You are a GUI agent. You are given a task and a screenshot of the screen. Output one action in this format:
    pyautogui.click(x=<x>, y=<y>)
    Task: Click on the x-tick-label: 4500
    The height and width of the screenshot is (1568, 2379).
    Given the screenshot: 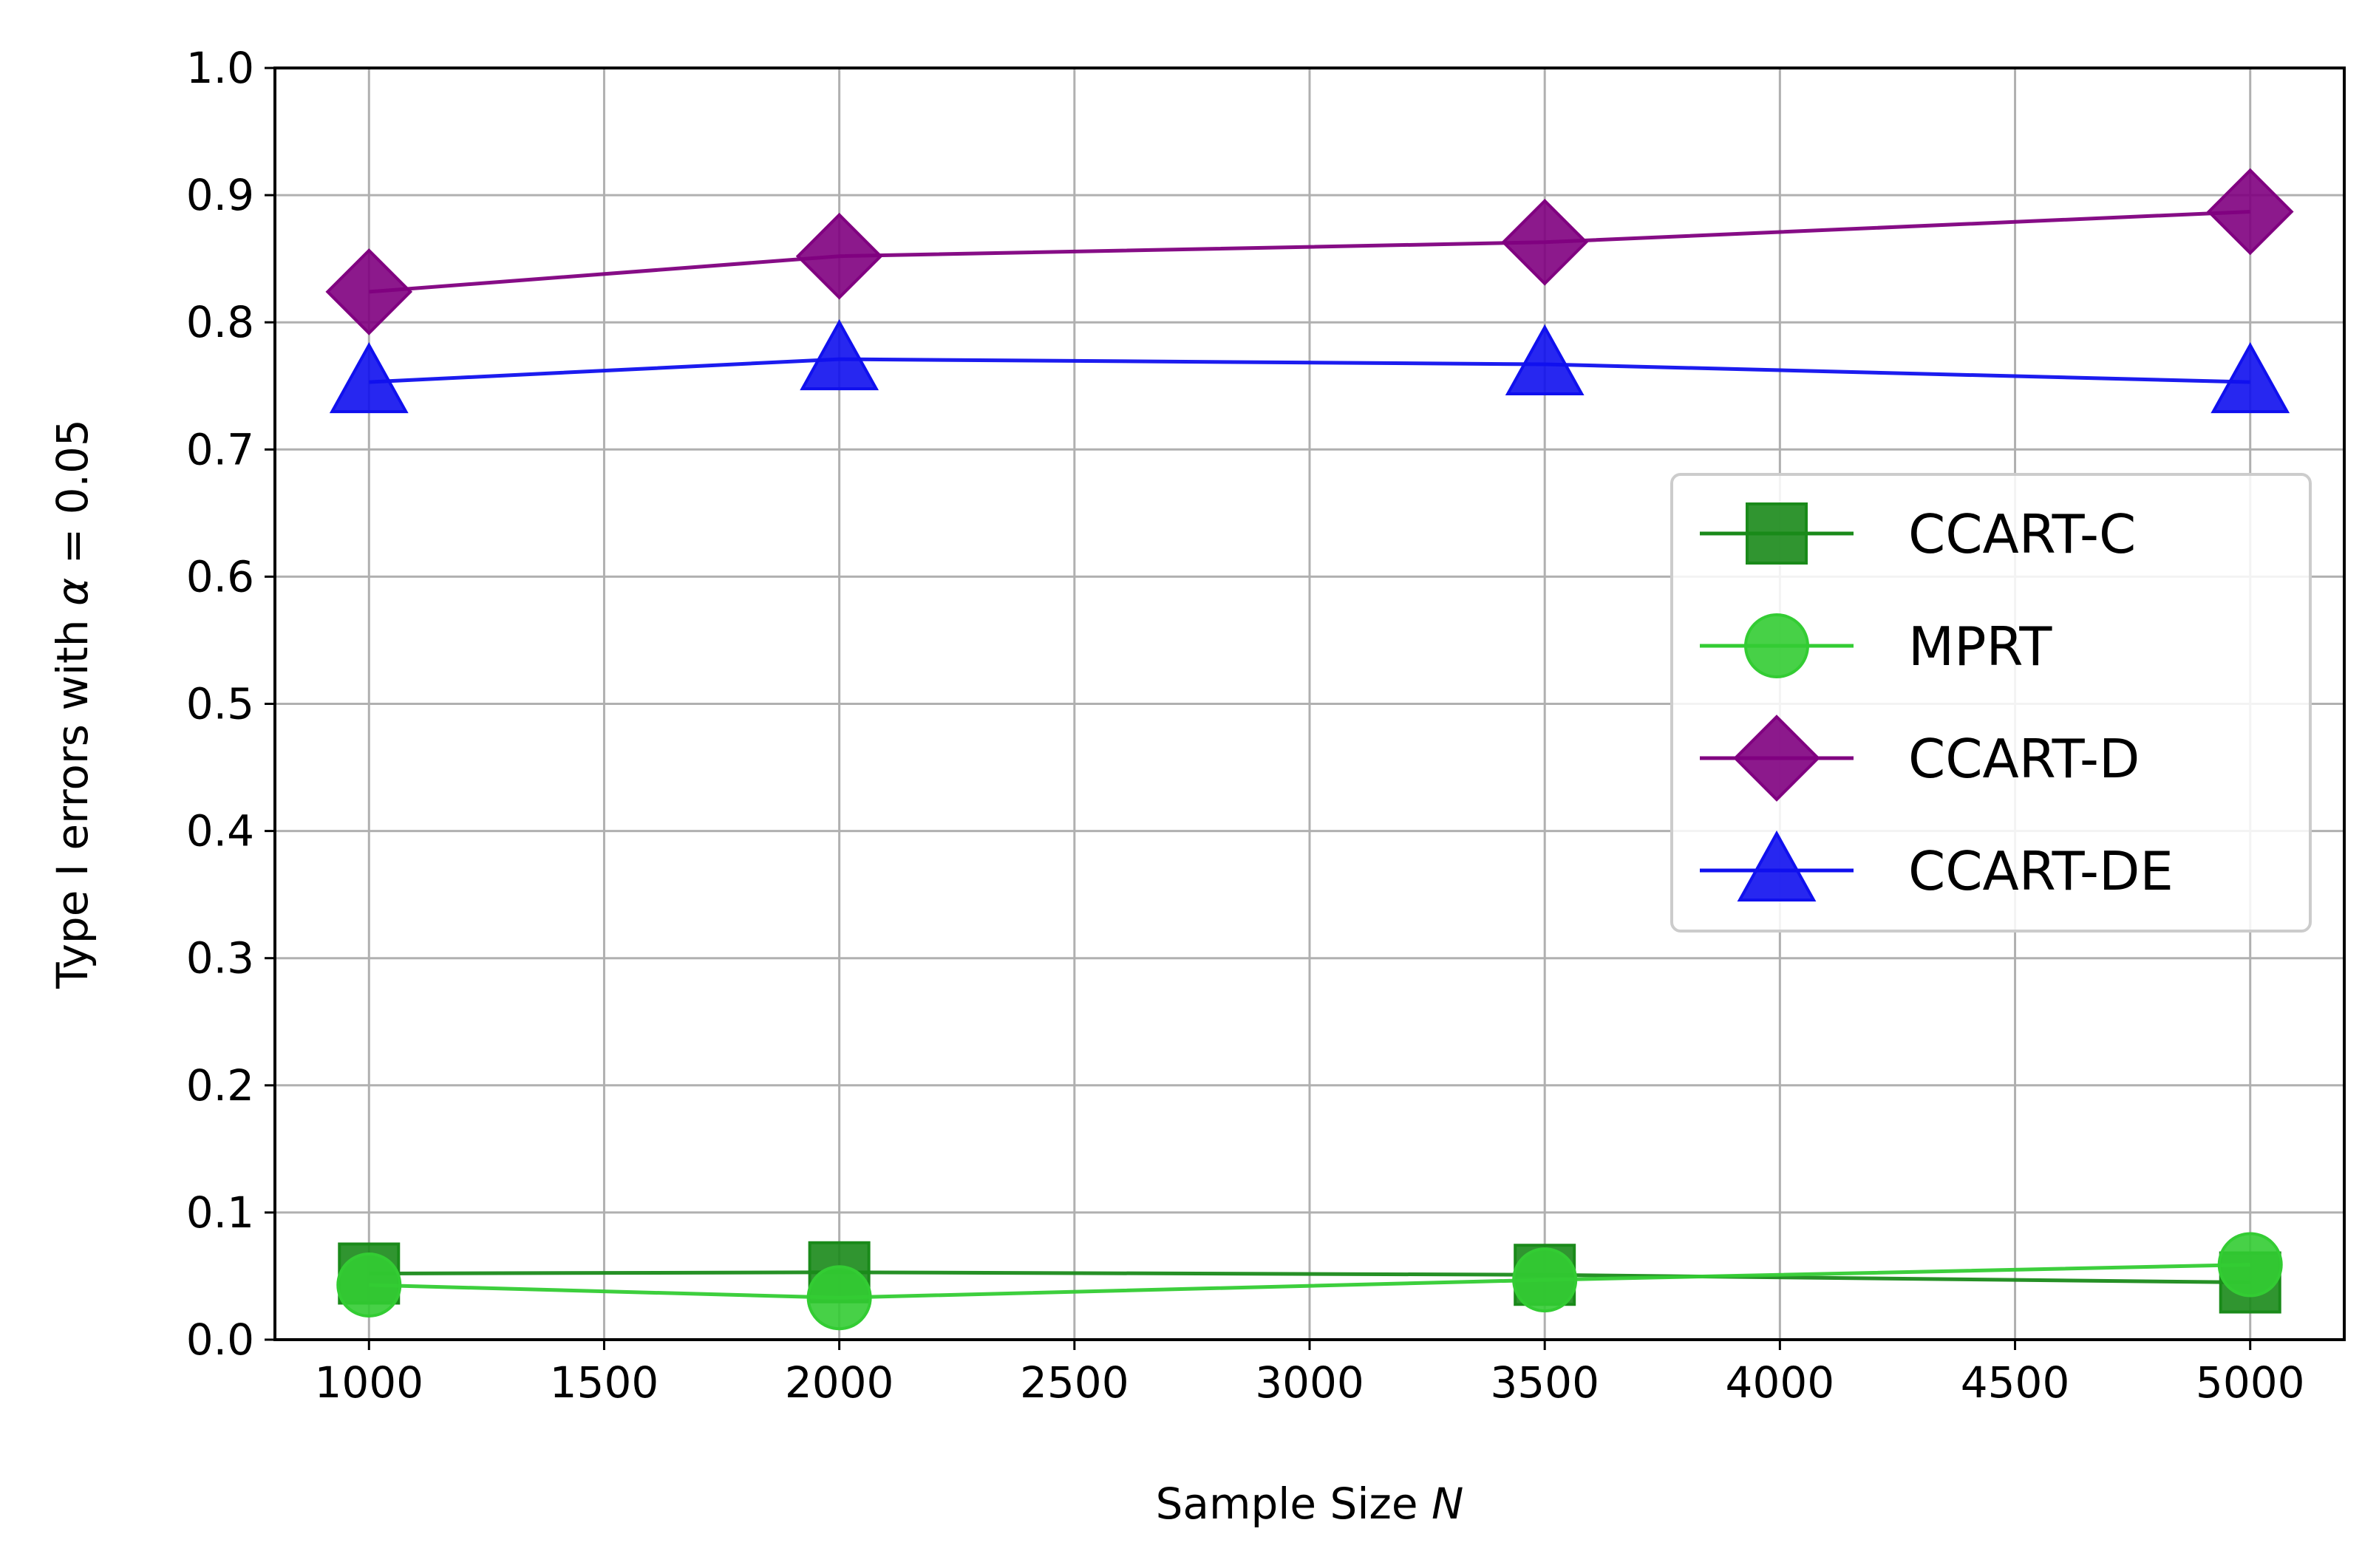 What is the action you would take?
    pyautogui.click(x=2016, y=1382)
    